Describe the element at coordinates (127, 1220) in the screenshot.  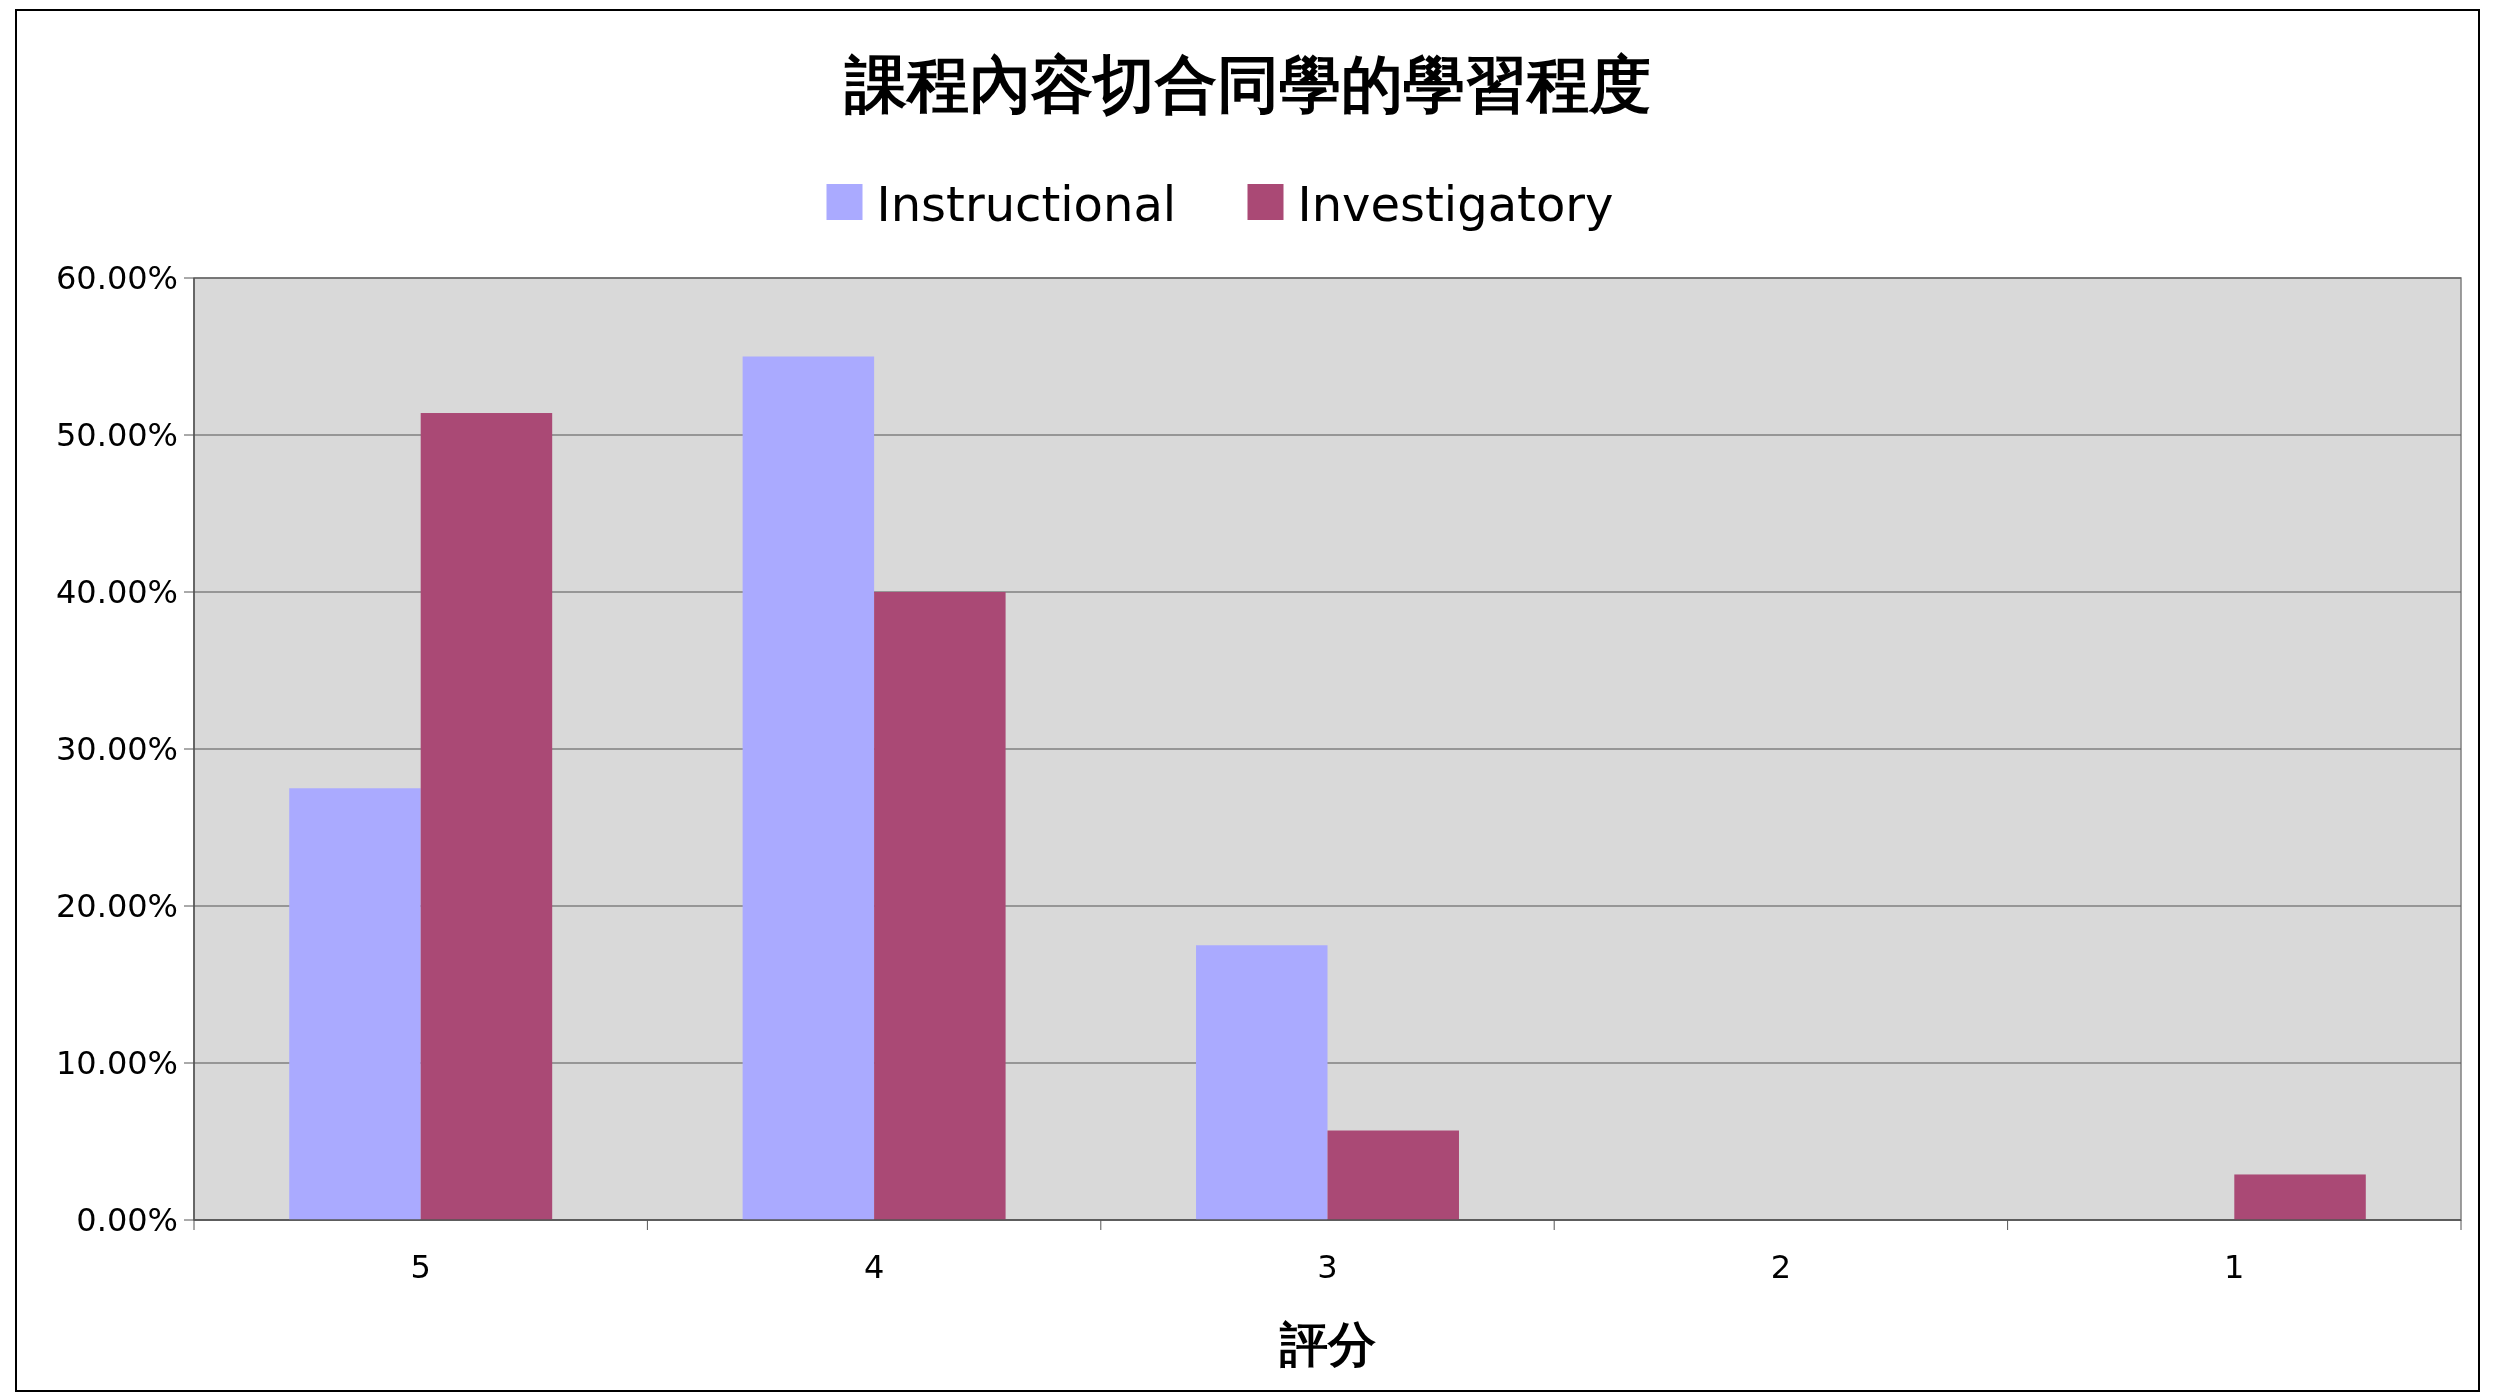
I see `y-tick-label: 0.00%` at that location.